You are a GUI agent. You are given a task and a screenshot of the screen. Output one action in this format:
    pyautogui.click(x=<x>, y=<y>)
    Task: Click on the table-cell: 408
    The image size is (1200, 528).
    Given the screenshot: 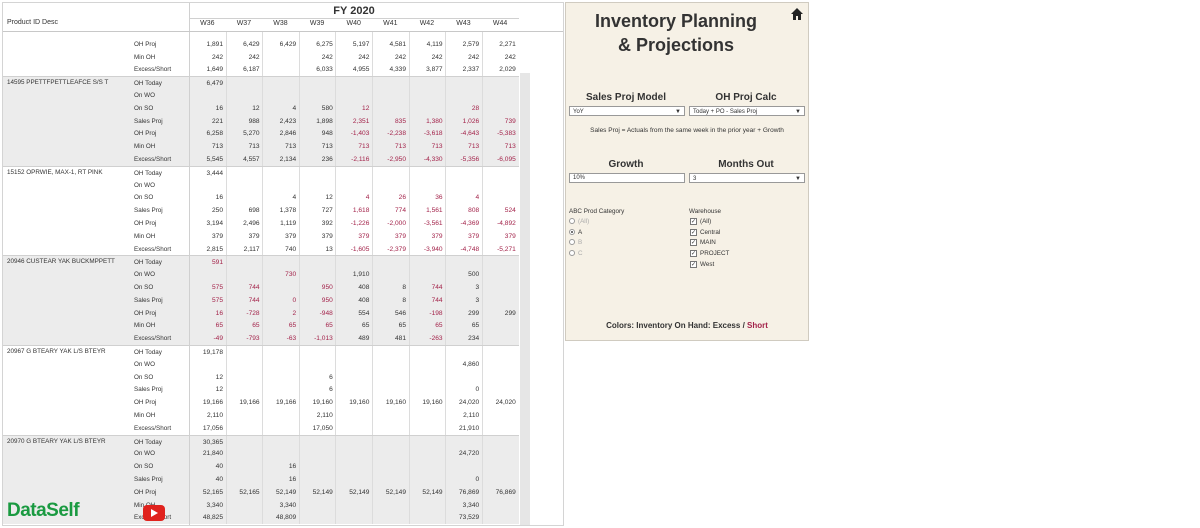 What is the action you would take?
    pyautogui.click(x=364, y=287)
    